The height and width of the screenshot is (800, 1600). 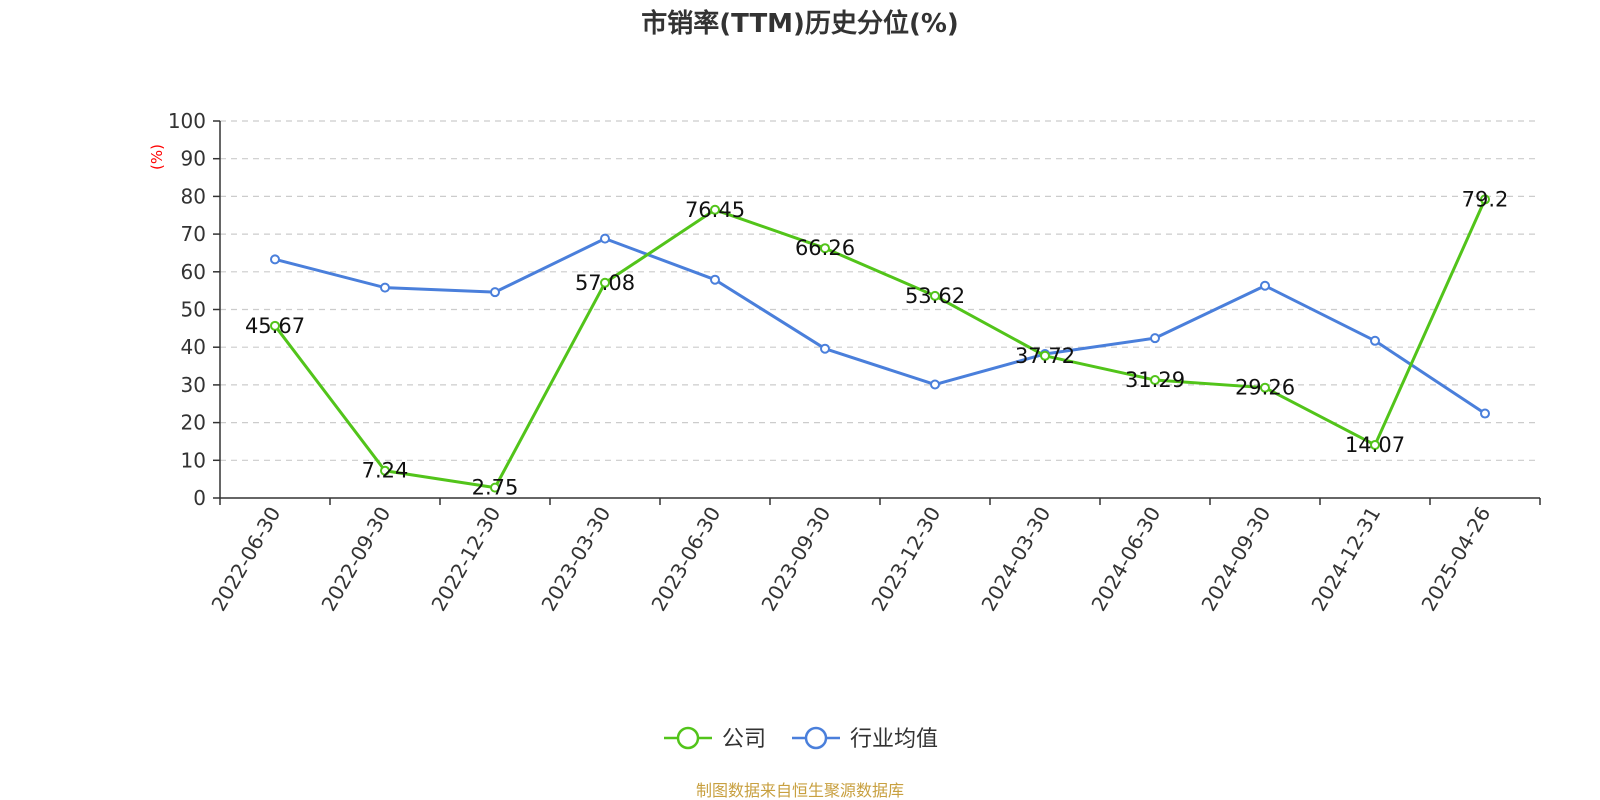 I want to click on y-tick-label: 90, so click(x=193, y=159).